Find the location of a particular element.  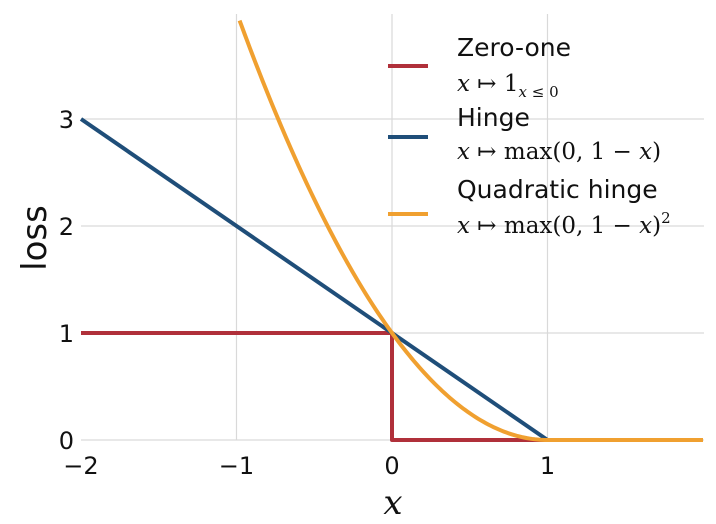

y-tick-label: 1 is located at coordinates (66, 334).